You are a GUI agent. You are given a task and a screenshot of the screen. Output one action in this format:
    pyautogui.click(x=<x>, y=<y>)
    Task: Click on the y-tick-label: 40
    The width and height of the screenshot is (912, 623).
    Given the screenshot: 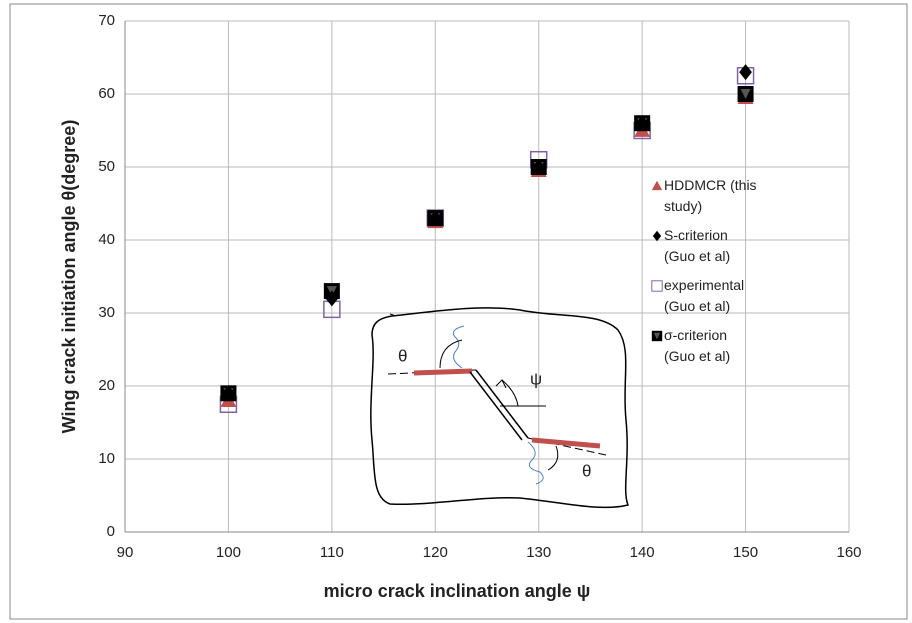 What is the action you would take?
    pyautogui.click(x=106, y=239)
    